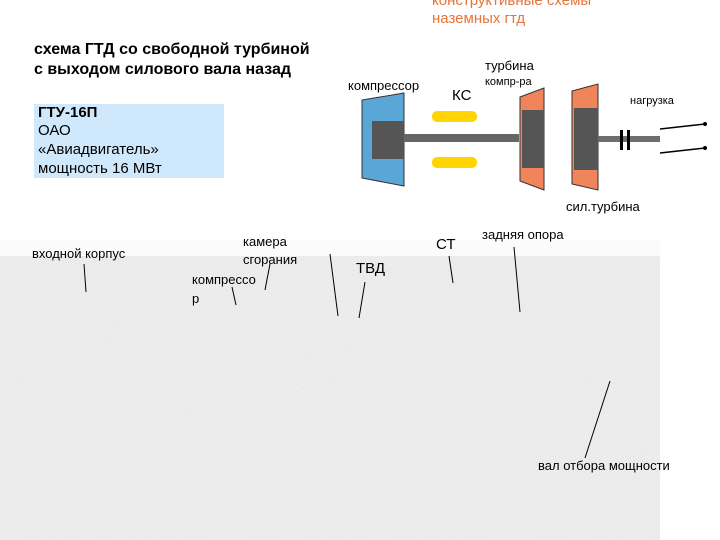 The height and width of the screenshot is (540, 720). Describe the element at coordinates (652, 101) in the screenshot. I see `load-label: нагрузка` at that location.